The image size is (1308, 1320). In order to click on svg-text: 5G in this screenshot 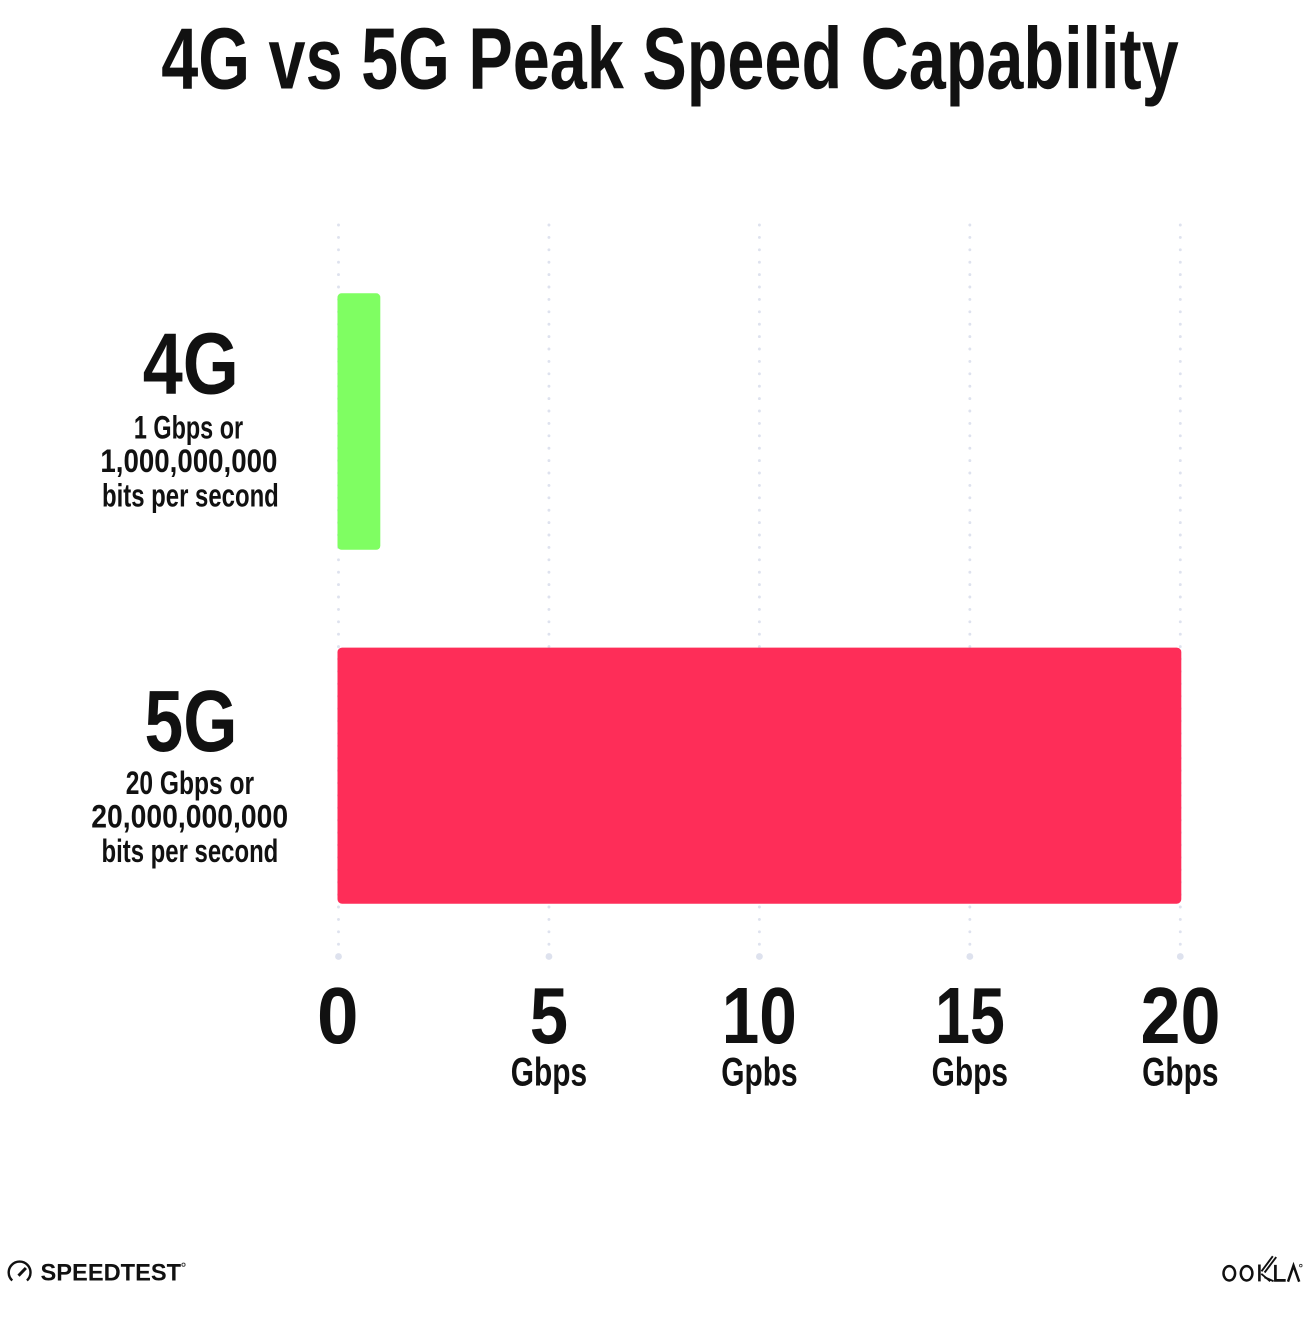, I will do `click(191, 721)`.